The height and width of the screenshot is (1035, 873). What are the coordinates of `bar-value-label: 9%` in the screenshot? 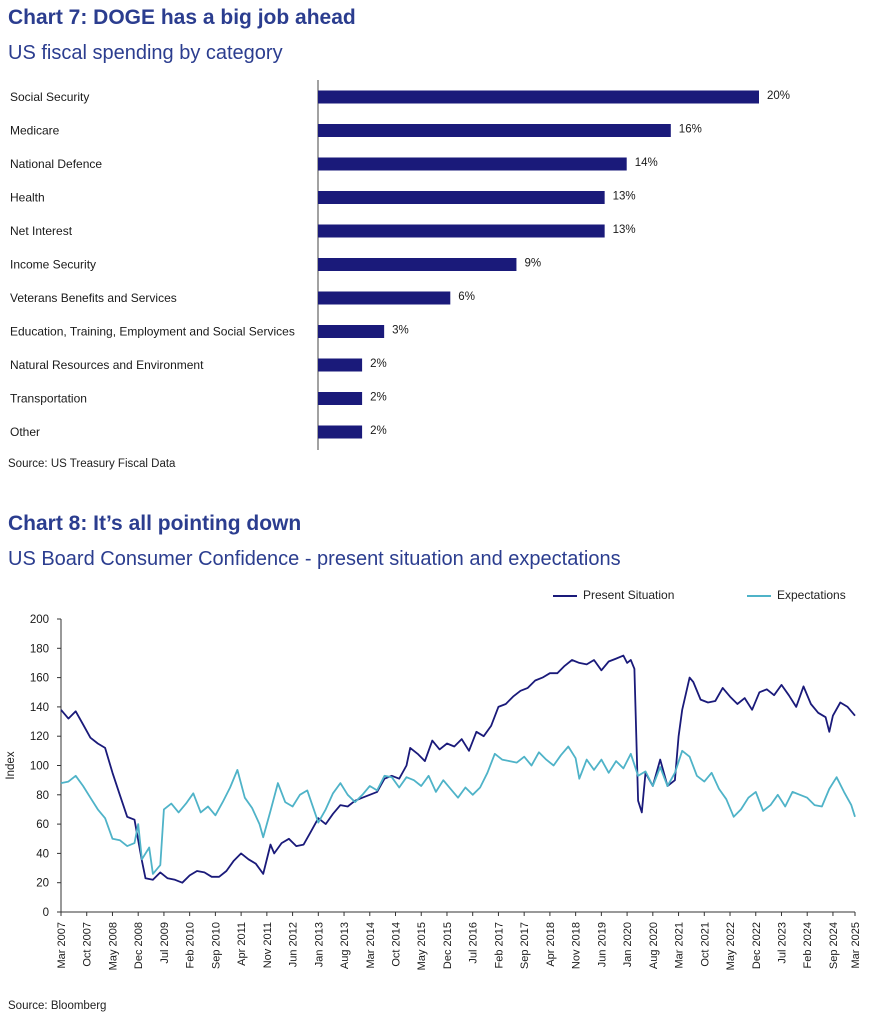 It's located at (532, 264).